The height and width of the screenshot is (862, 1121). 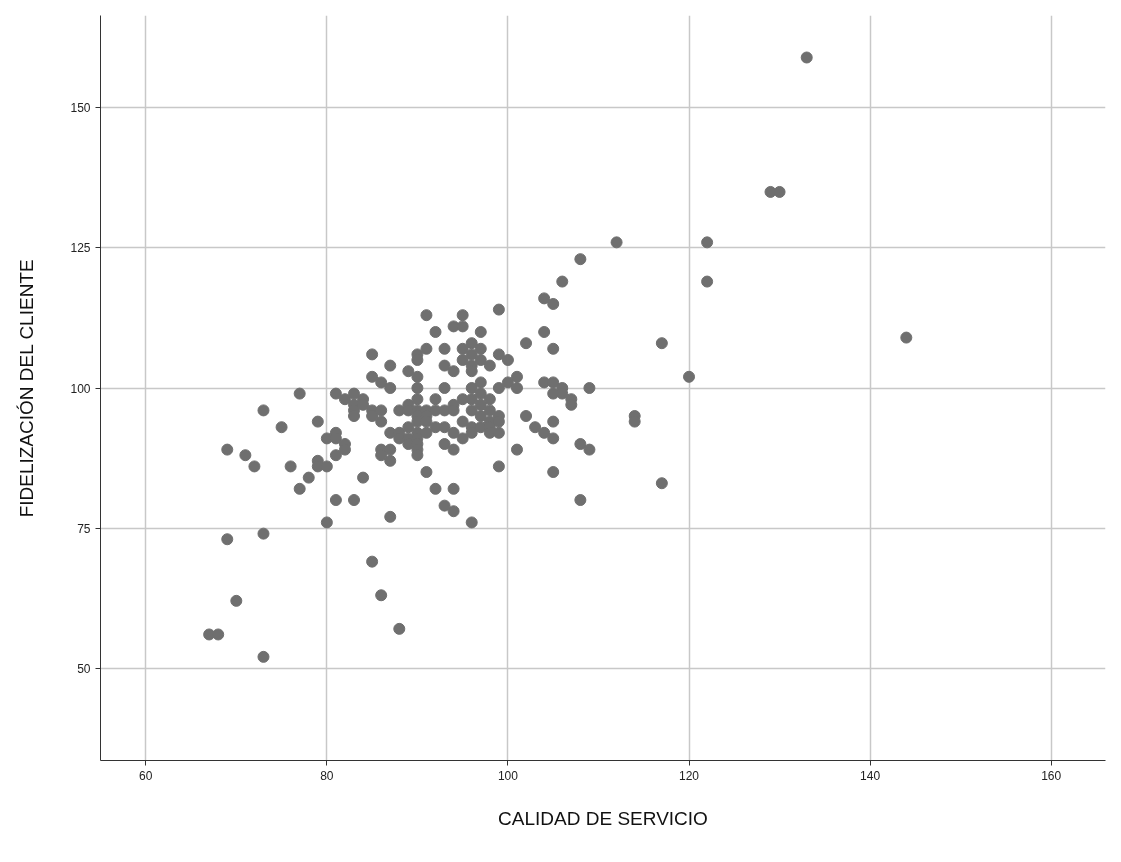 What do you see at coordinates (603, 818) in the screenshot?
I see `x-axis-title: CALIDAD DE SERVICIO` at bounding box center [603, 818].